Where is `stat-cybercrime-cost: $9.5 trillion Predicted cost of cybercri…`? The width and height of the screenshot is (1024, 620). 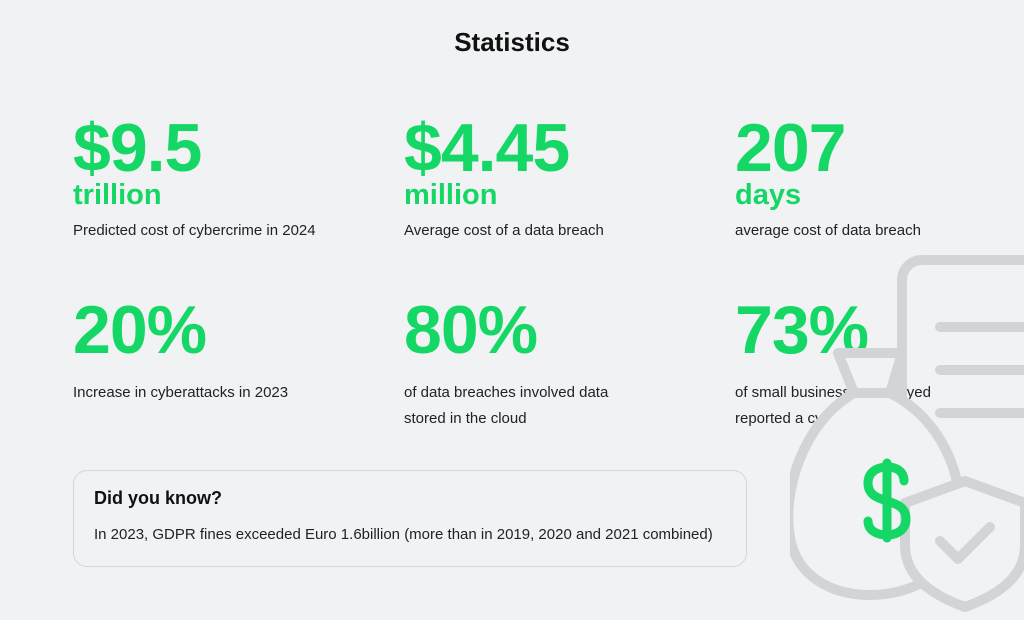
stat-cybercrime-cost: $9.5 trillion Predicted cost of cybercri… is located at coordinates (218, 177).